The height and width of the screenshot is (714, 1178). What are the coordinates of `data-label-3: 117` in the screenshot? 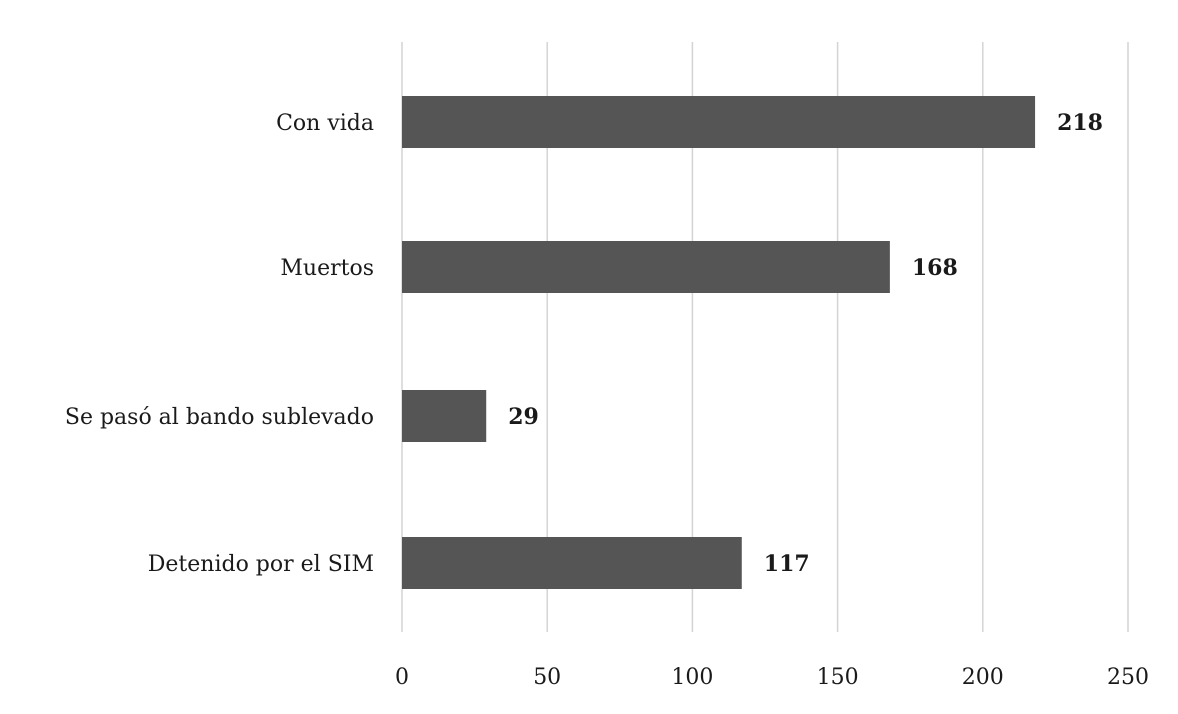 It's located at (787, 564).